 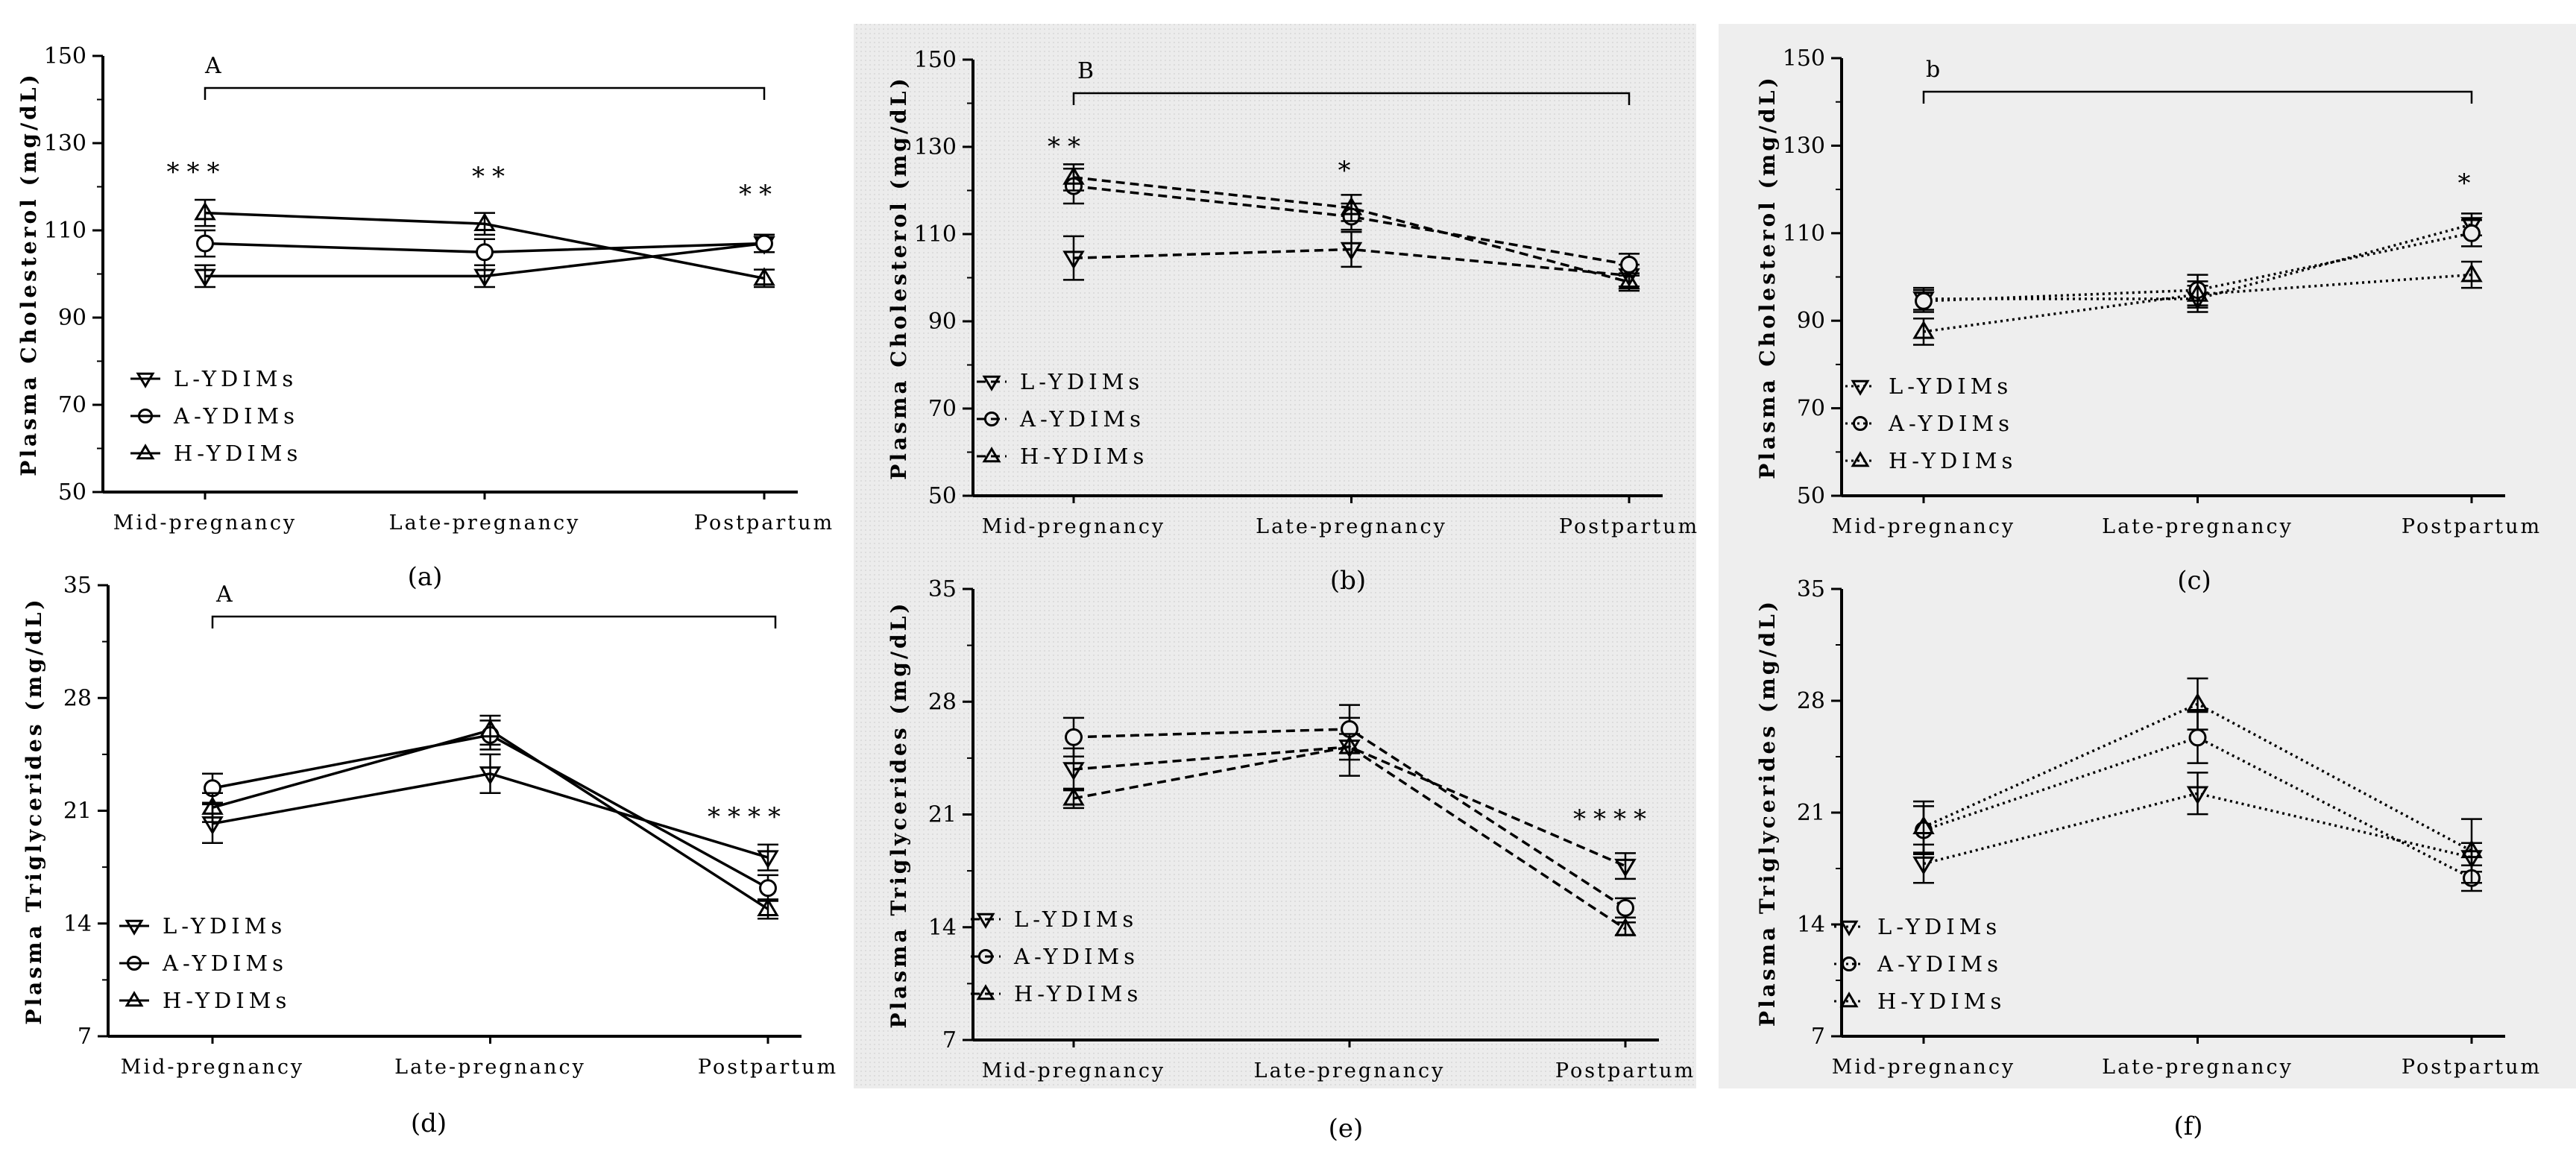 What do you see at coordinates (1085, 71) in the screenshot?
I see `bracket-label: B` at bounding box center [1085, 71].